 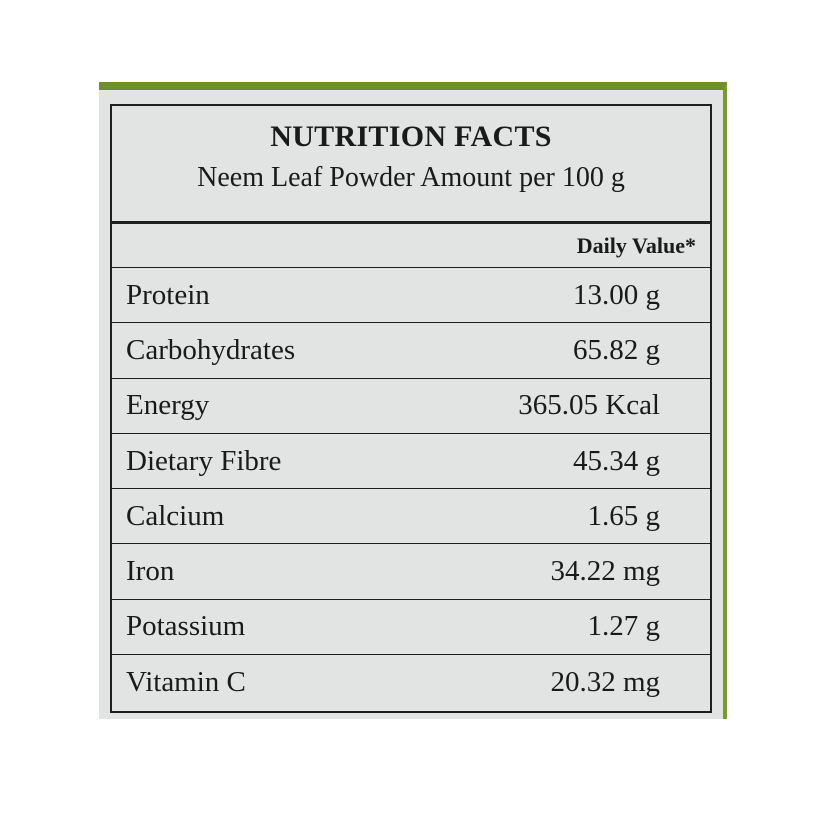 What do you see at coordinates (616, 294) in the screenshot?
I see `nutrient-value: 13.00 g` at bounding box center [616, 294].